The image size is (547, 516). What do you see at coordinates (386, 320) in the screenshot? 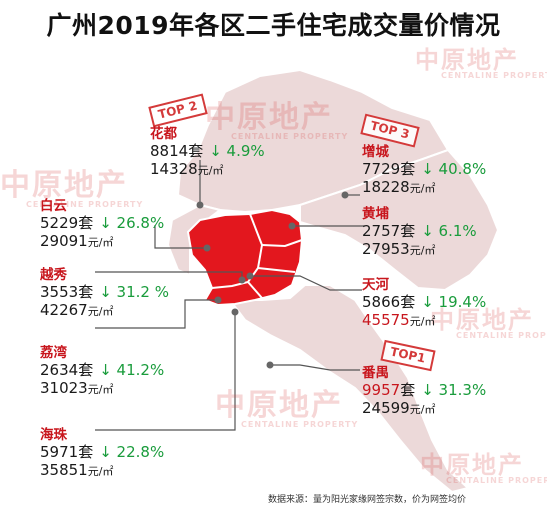
I see `price-value: 45575` at bounding box center [386, 320].